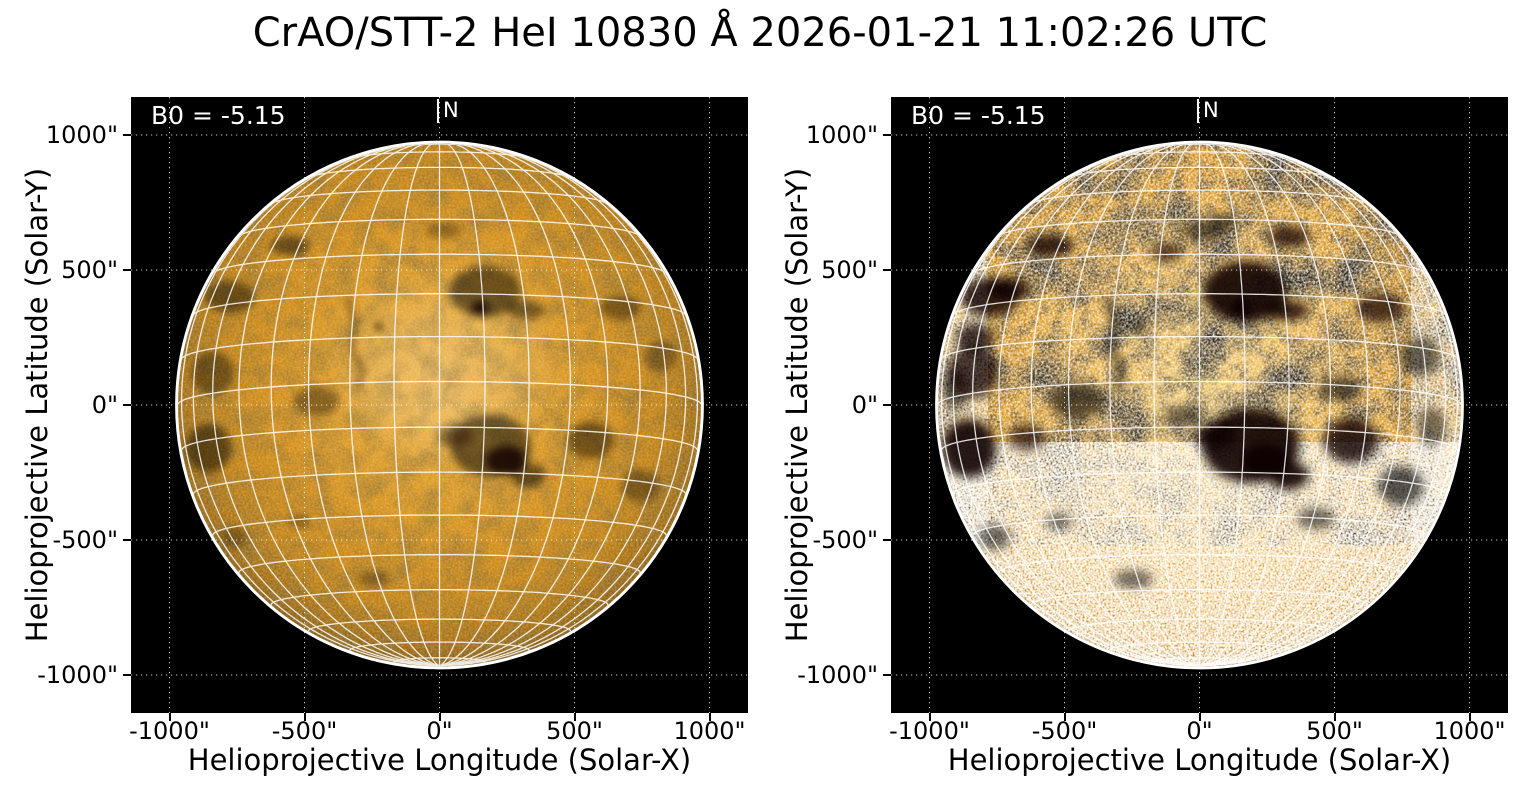 This screenshot has width=1520, height=795. Describe the element at coordinates (439, 760) in the screenshot. I see `x-axis-label-left: Helioprojective Longitude (Solar-X)` at that location.